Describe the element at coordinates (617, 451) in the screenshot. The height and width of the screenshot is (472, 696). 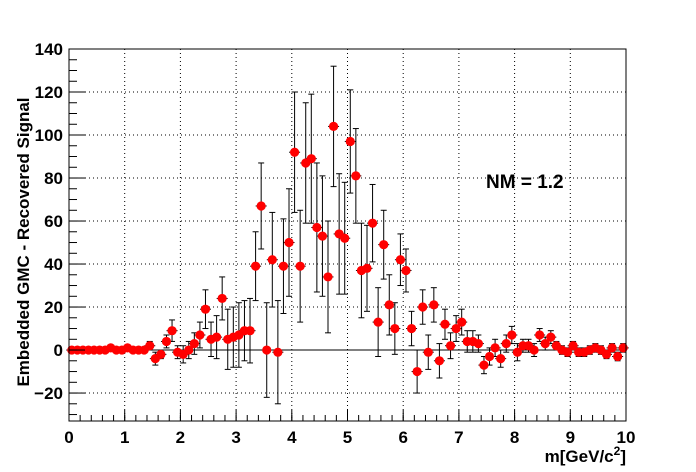
I see `x-axis-title-sup: 2` at that location.